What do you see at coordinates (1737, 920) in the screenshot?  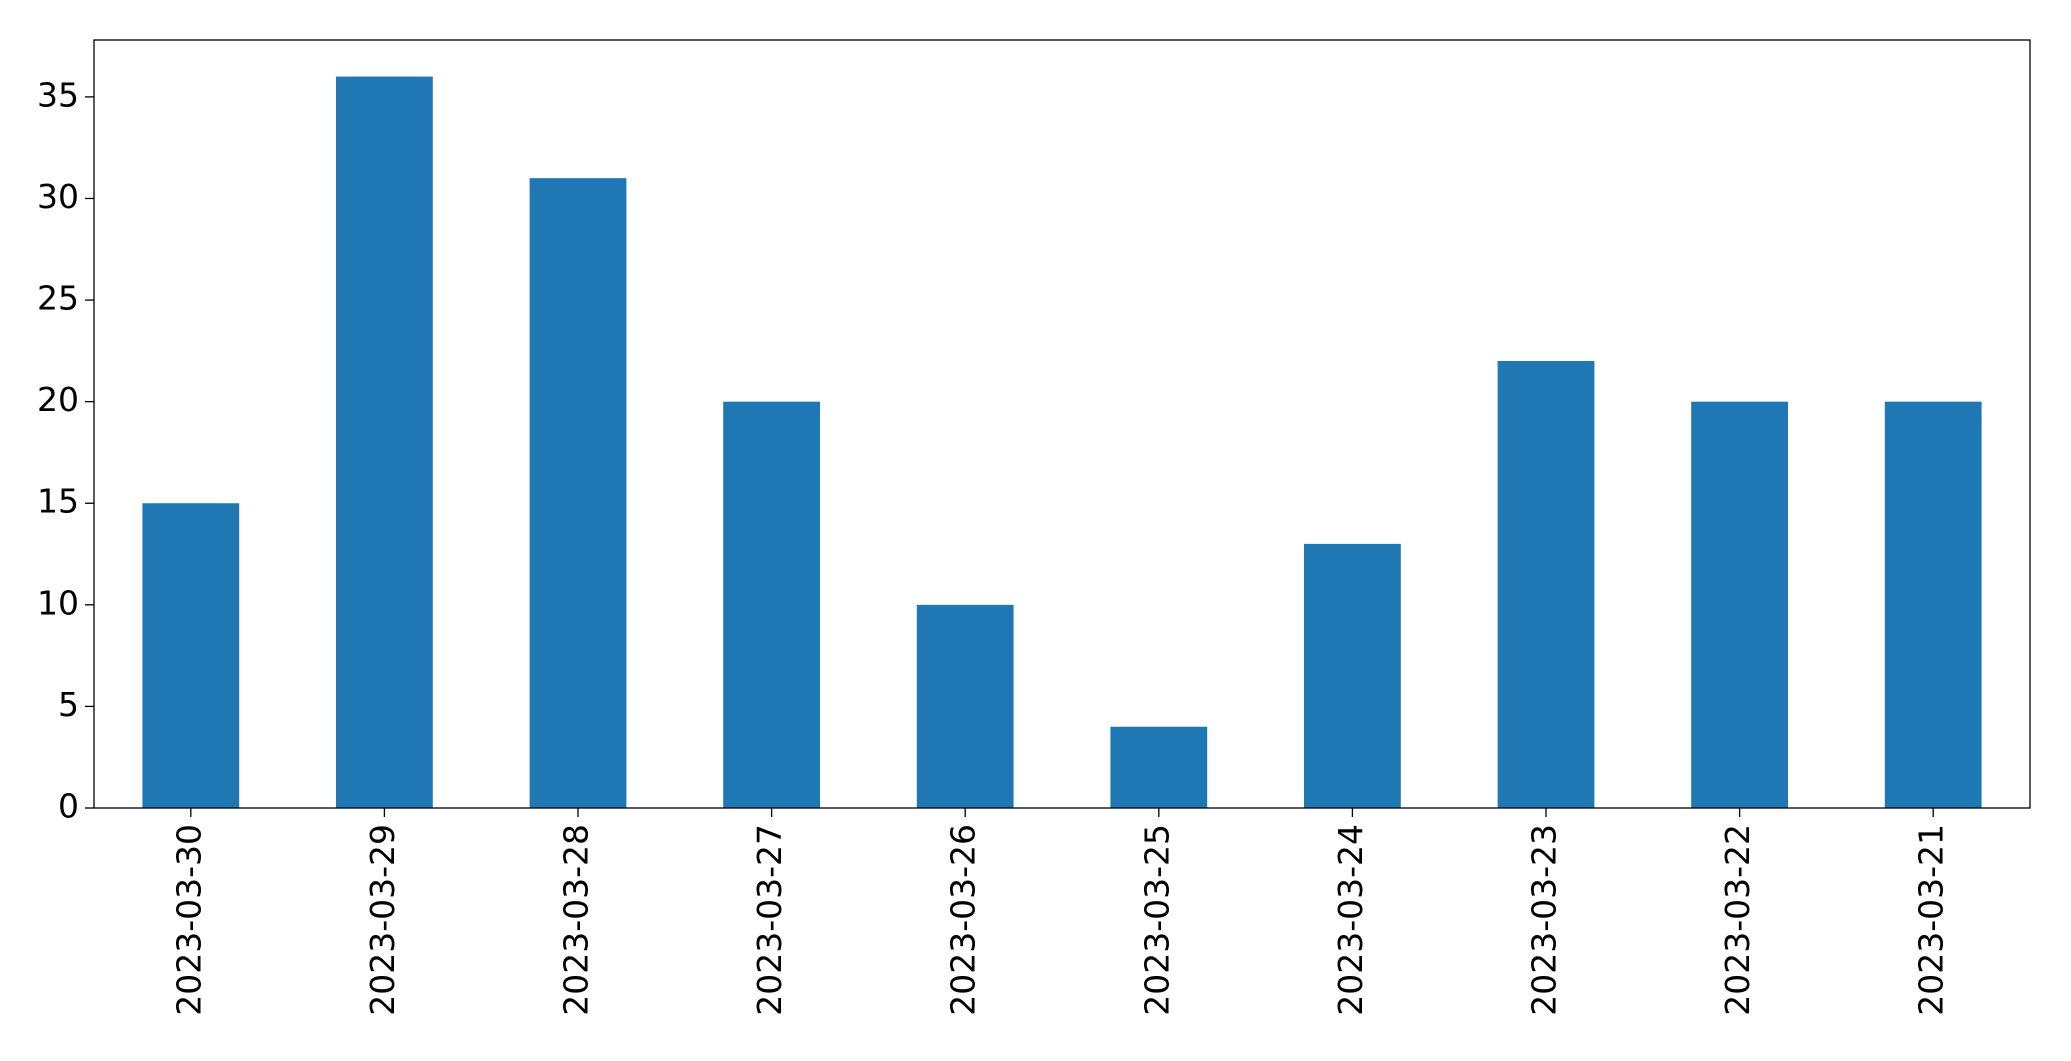 I see `x-tick-label: 2023-03-22` at bounding box center [1737, 920].